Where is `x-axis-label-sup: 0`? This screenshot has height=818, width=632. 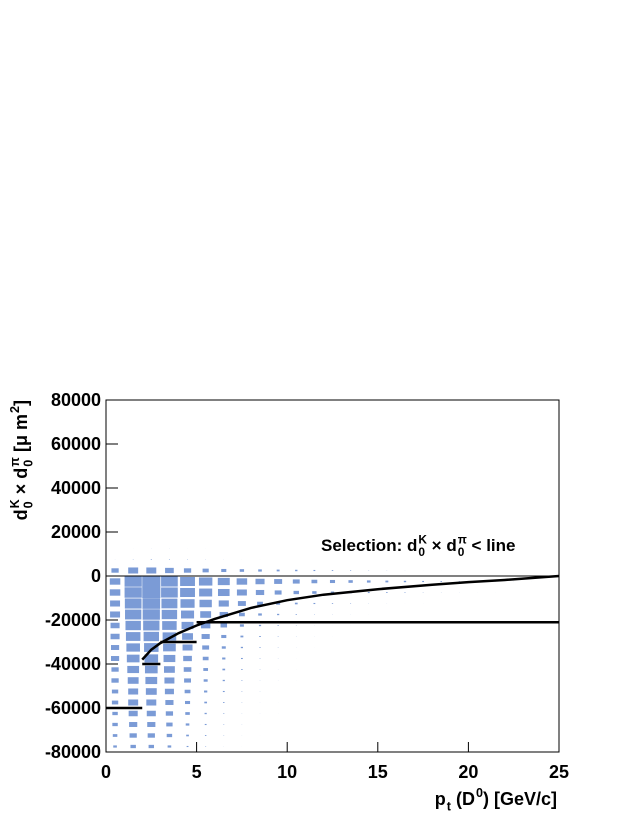
x-axis-label-sup: 0 is located at coordinates (479, 793).